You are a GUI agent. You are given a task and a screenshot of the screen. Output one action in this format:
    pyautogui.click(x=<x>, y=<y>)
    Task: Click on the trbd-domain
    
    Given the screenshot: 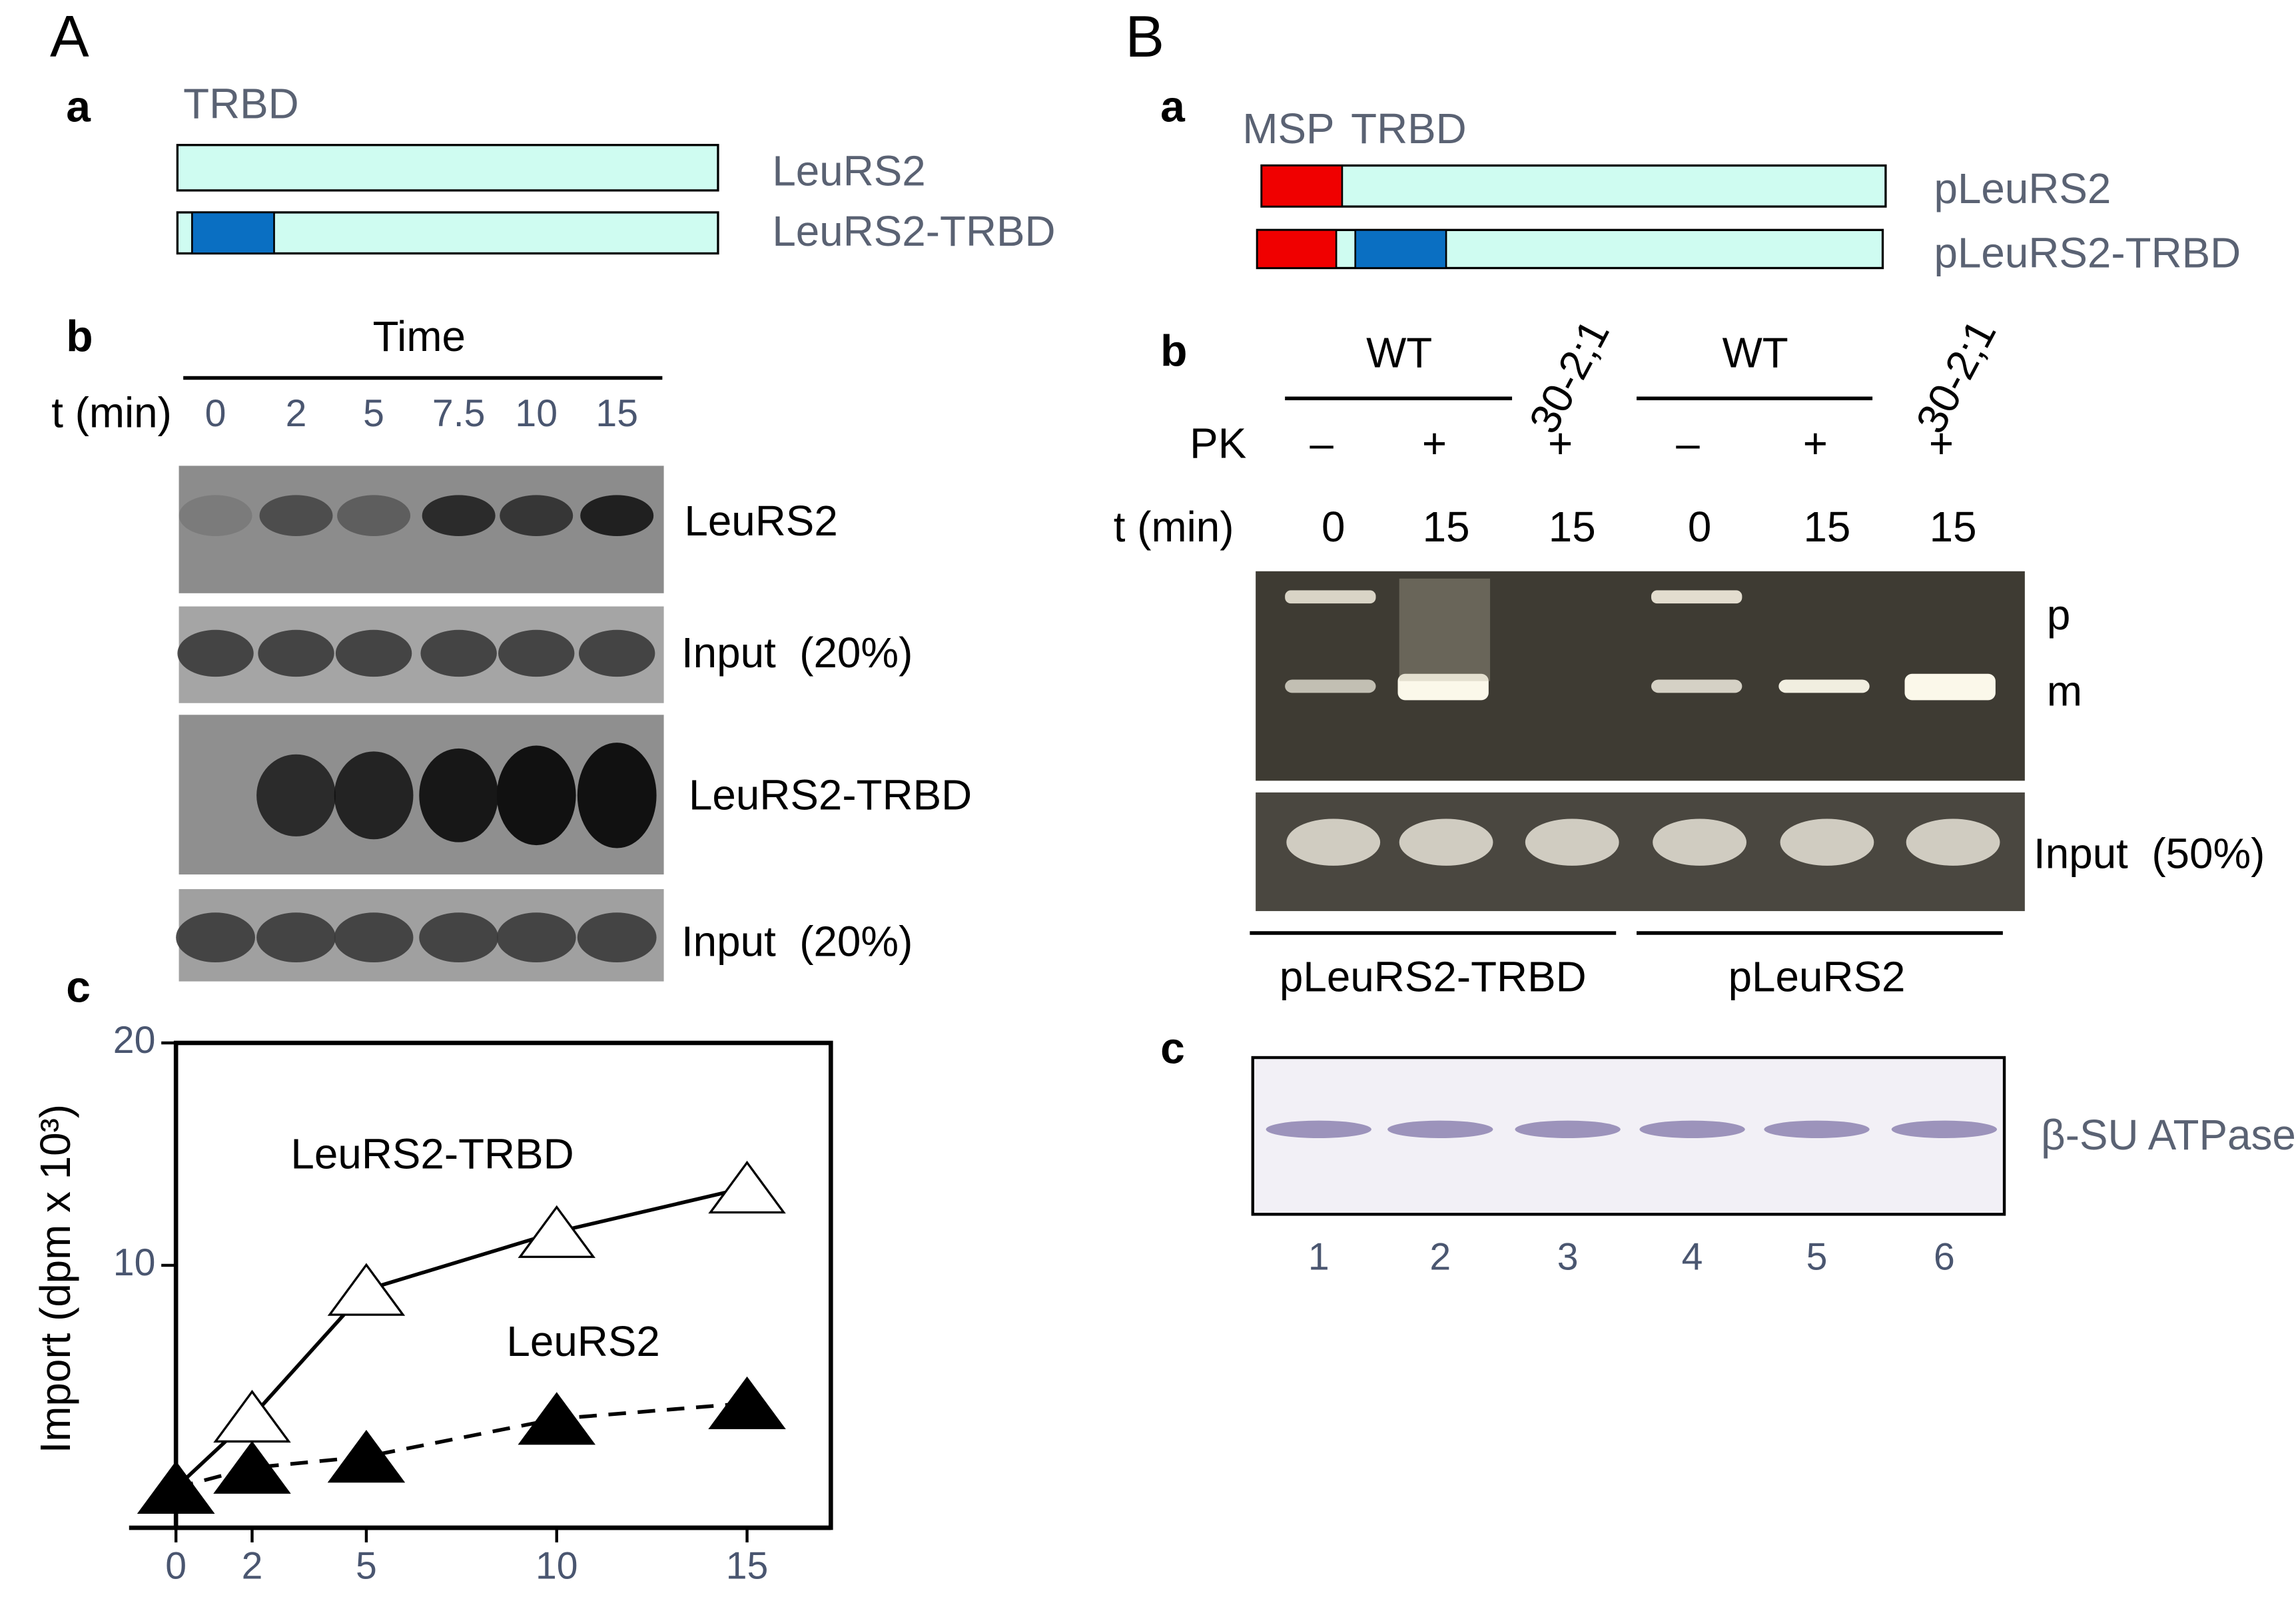 What is the action you would take?
    pyautogui.click(x=1400, y=248)
    